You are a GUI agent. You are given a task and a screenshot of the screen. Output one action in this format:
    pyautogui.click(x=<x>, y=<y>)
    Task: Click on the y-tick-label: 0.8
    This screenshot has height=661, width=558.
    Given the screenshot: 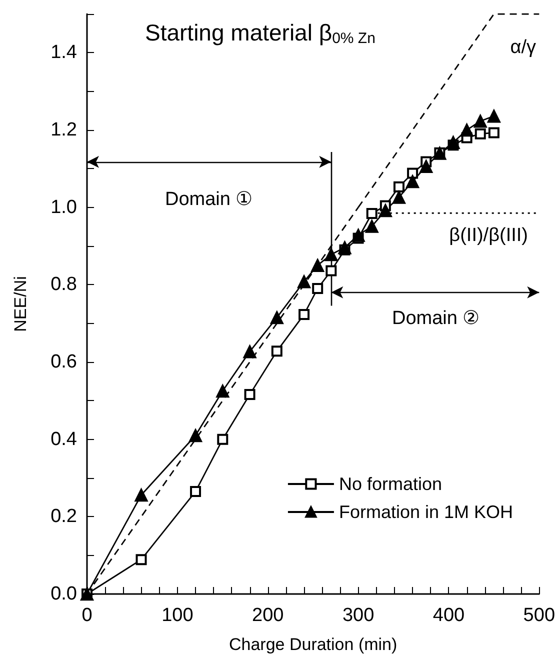 What is the action you would take?
    pyautogui.click(x=63, y=285)
    